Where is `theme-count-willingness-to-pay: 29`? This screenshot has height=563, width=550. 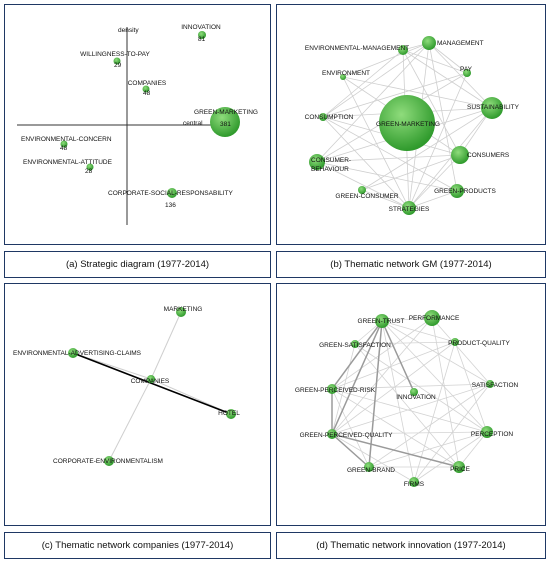 theme-count-willingness-to-pay: 29 is located at coordinates (118, 65).